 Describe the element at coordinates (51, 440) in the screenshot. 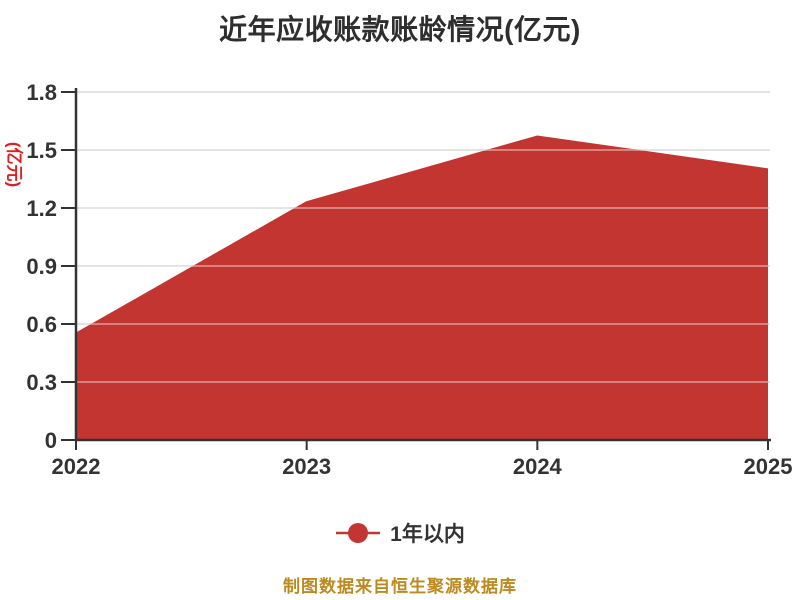

I see `y-tick-label: 0` at that location.